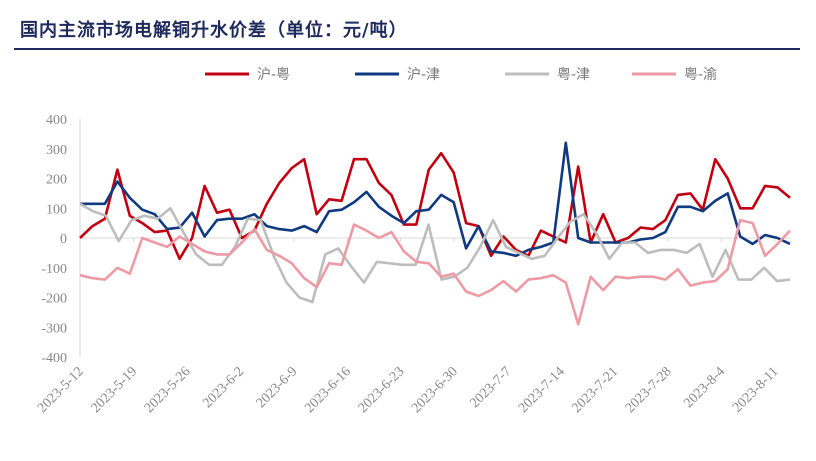 Image resolution: width=816 pixels, height=461 pixels. Describe the element at coordinates (223, 387) in the screenshot. I see `x-tick-label: 2023-6-2` at that location.